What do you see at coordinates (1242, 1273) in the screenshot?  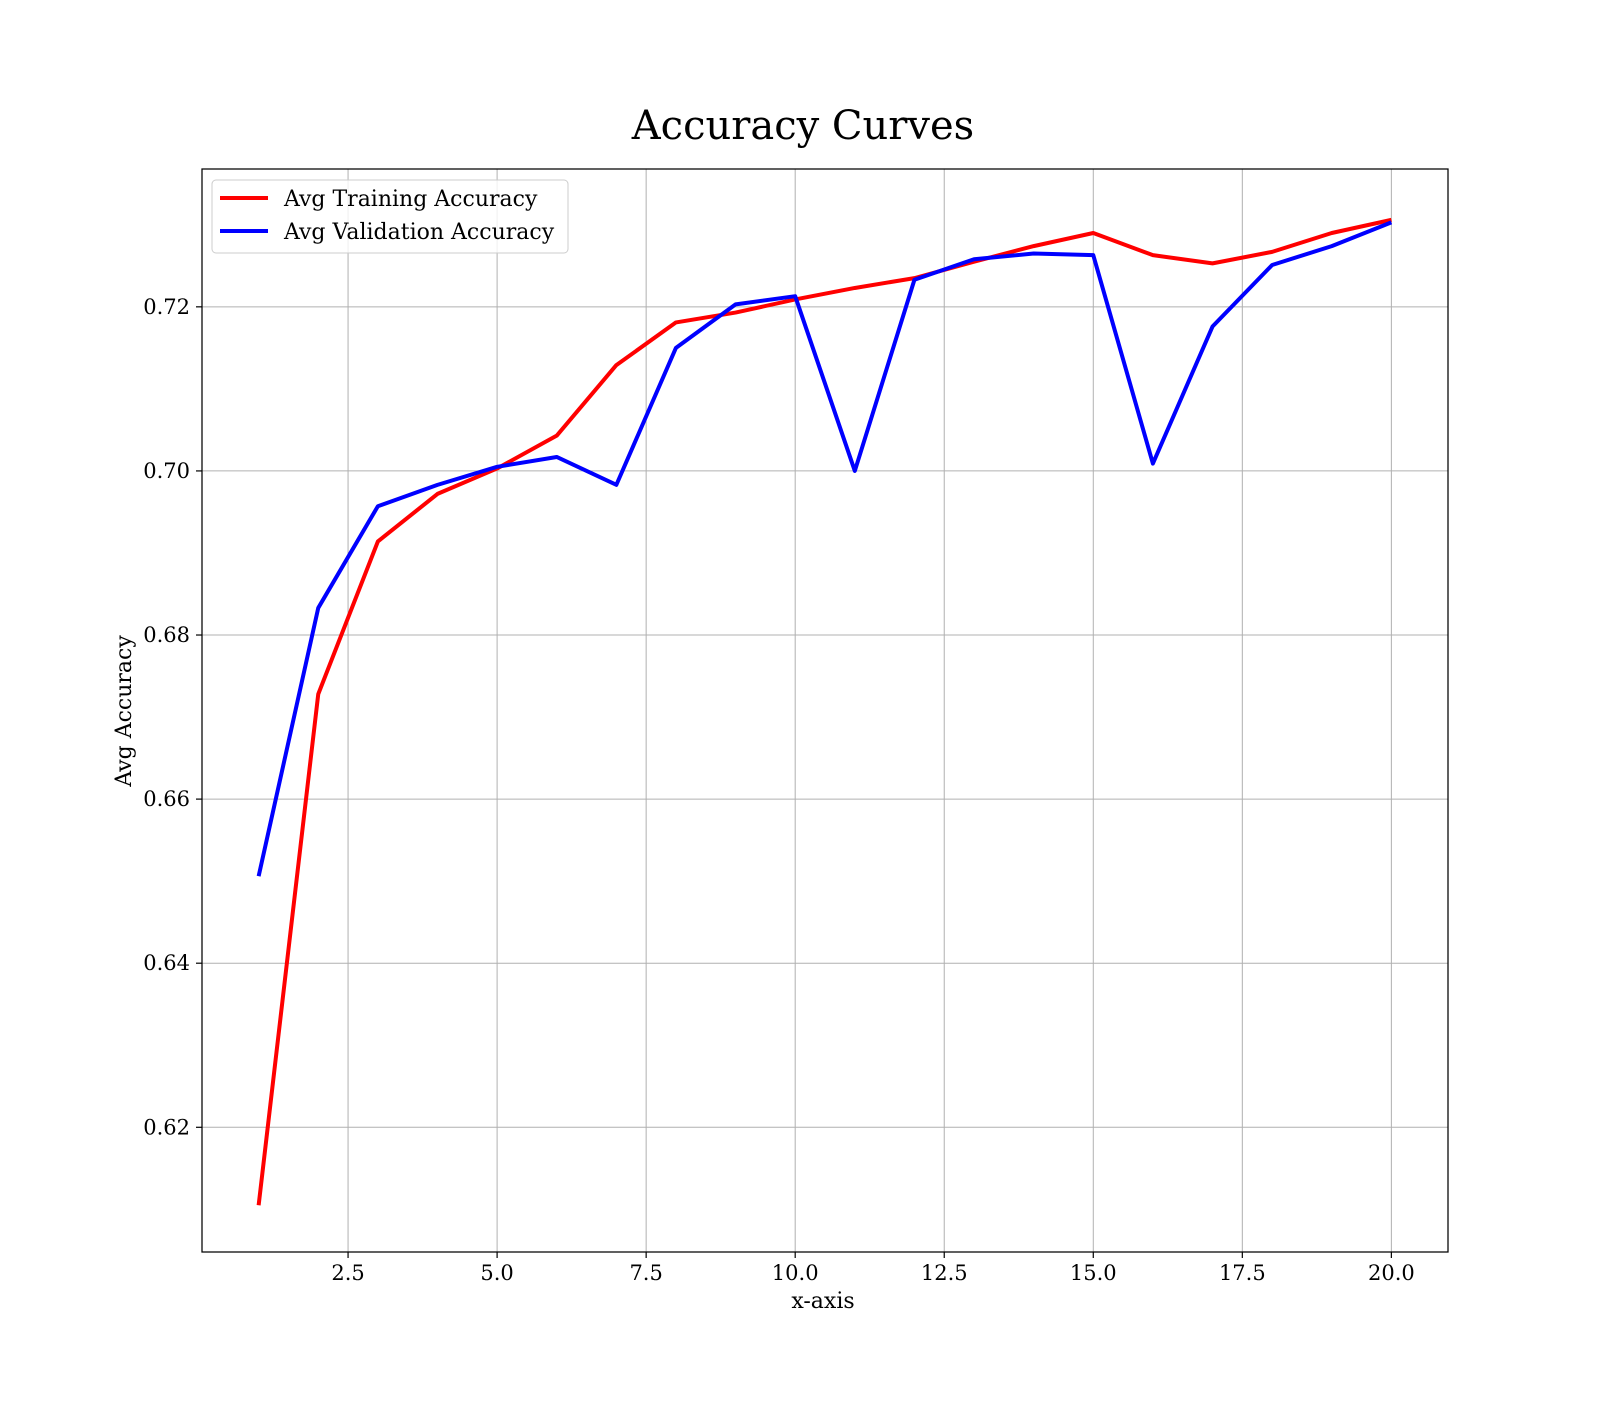 I see `x-tick-label: 17.5` at bounding box center [1242, 1273].